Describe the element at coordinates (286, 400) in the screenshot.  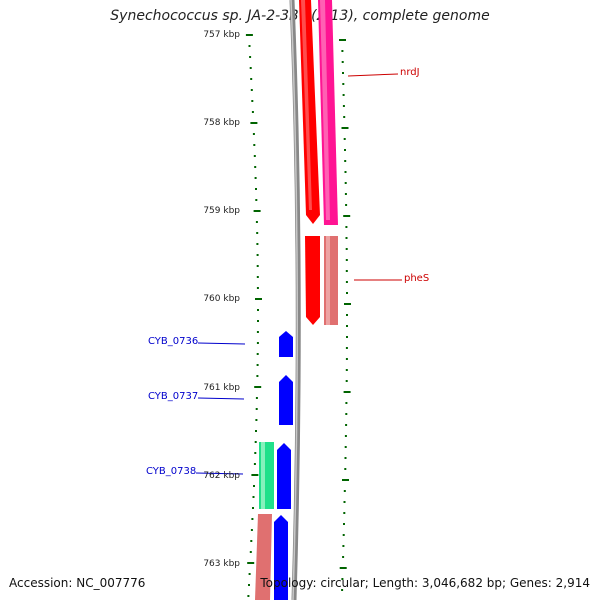
I see `gene-blue-cyb0737` at that location.